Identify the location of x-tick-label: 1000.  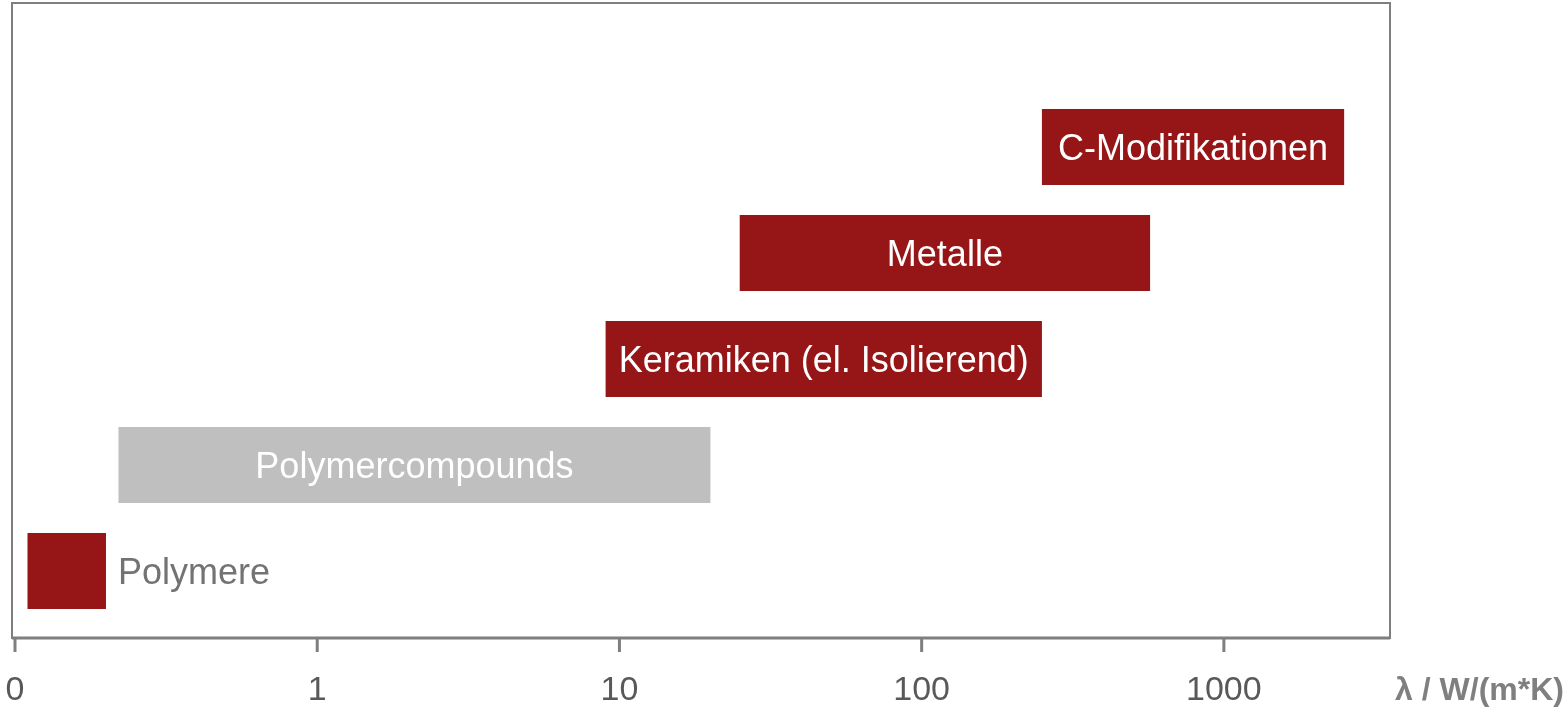
(1224, 688).